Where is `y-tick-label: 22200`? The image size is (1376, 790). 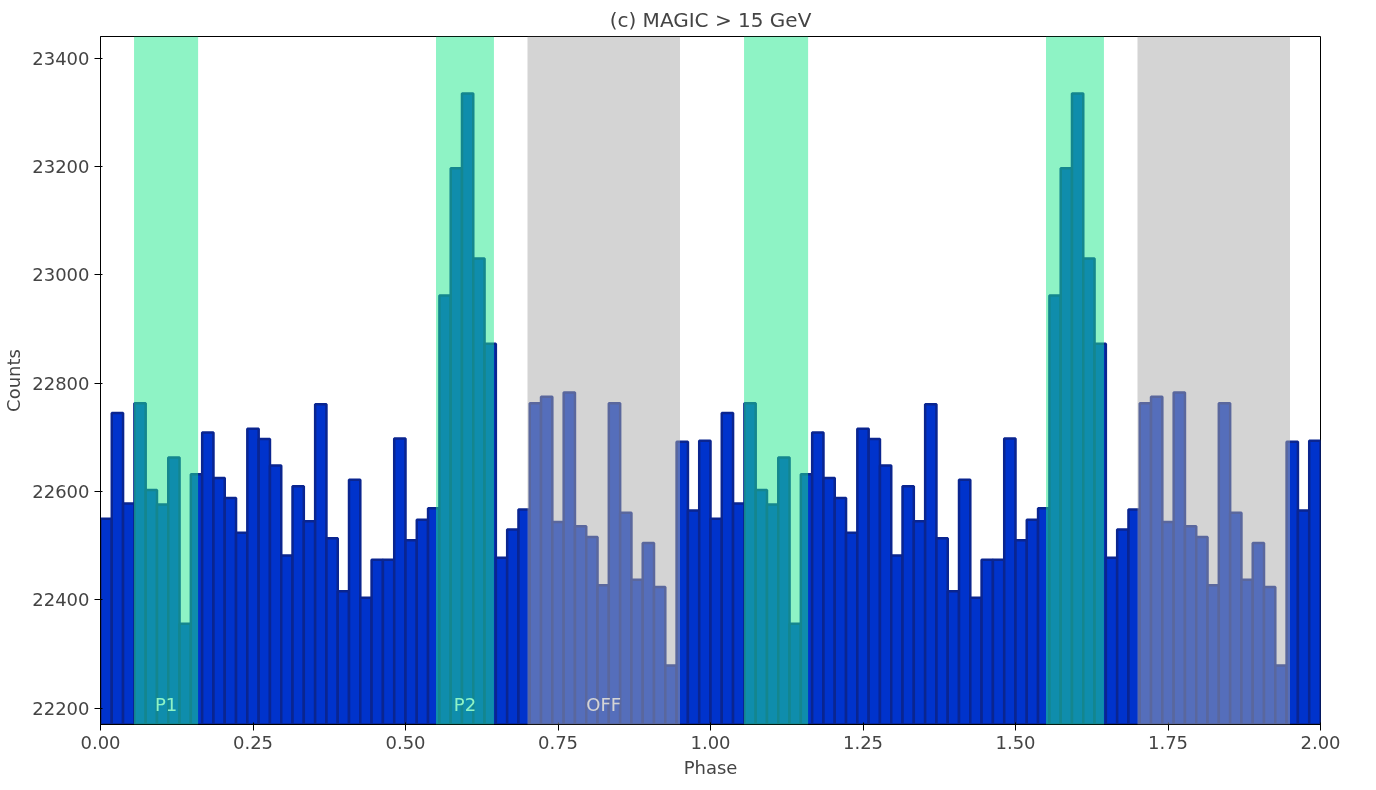 y-tick-label: 22200 is located at coordinates (61, 708).